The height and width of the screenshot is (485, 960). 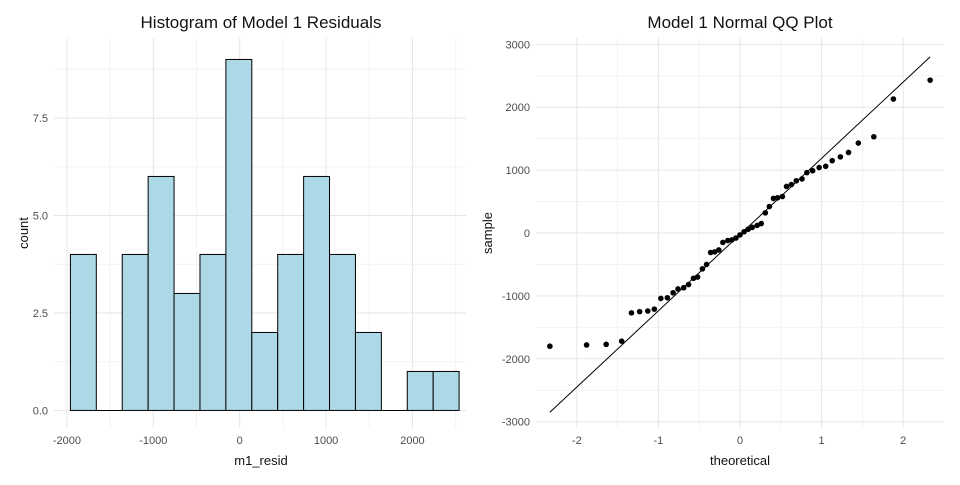 What do you see at coordinates (40, 265) in the screenshot?
I see `histogram-y-tick-labels: 0.0 2.5 5.0 7.5` at bounding box center [40, 265].